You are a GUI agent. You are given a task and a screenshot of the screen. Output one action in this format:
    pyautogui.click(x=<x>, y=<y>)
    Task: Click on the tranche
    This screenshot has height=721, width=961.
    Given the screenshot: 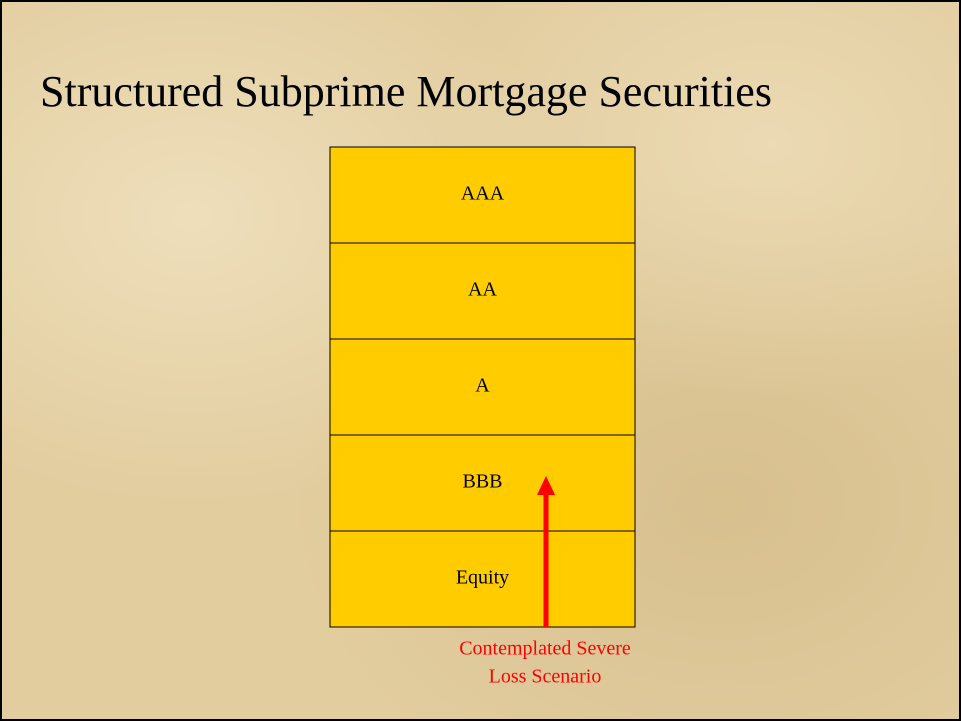 What is the action you would take?
    pyautogui.click(x=482, y=579)
    